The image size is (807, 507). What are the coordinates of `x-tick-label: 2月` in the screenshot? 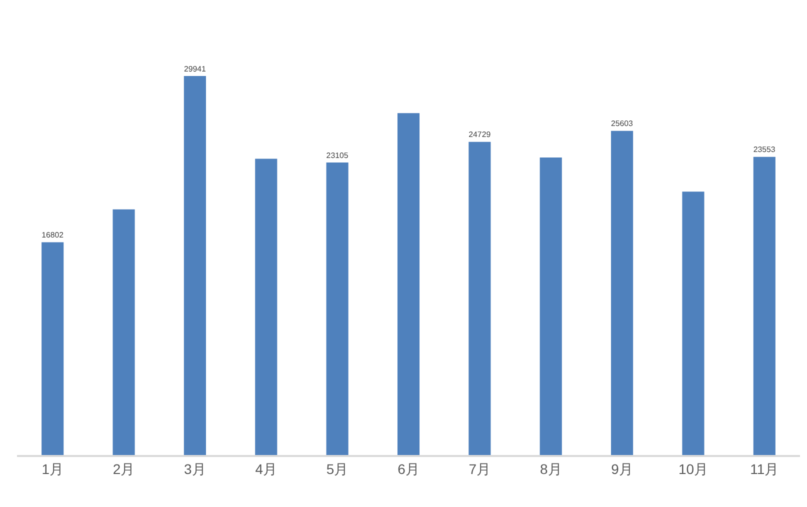 It's located at (123, 468).